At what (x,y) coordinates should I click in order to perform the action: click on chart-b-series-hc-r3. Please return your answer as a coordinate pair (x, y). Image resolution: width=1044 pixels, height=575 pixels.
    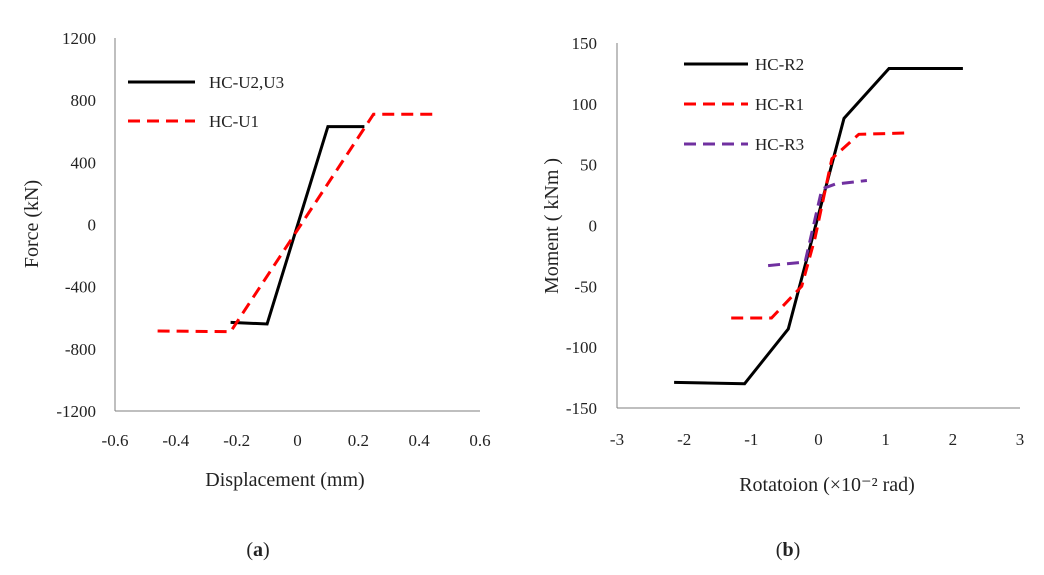
    Looking at the image, I should click on (817, 223).